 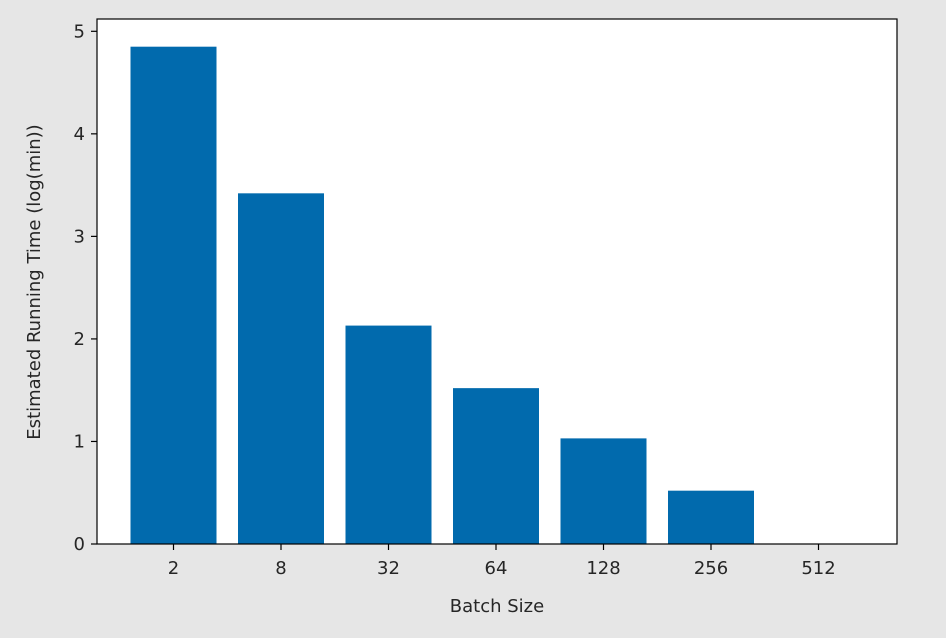 I want to click on y-tick-label: 2, so click(x=79, y=339).